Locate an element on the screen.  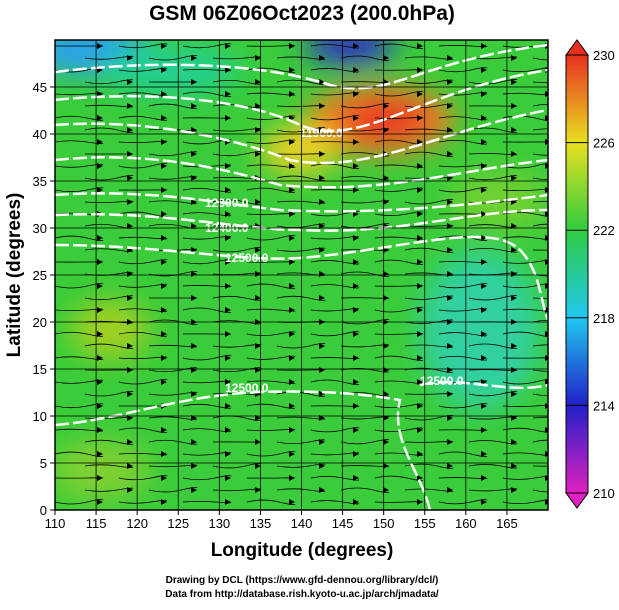
y-axis-label: Latitude (degrees) is located at coordinates (14, 275).